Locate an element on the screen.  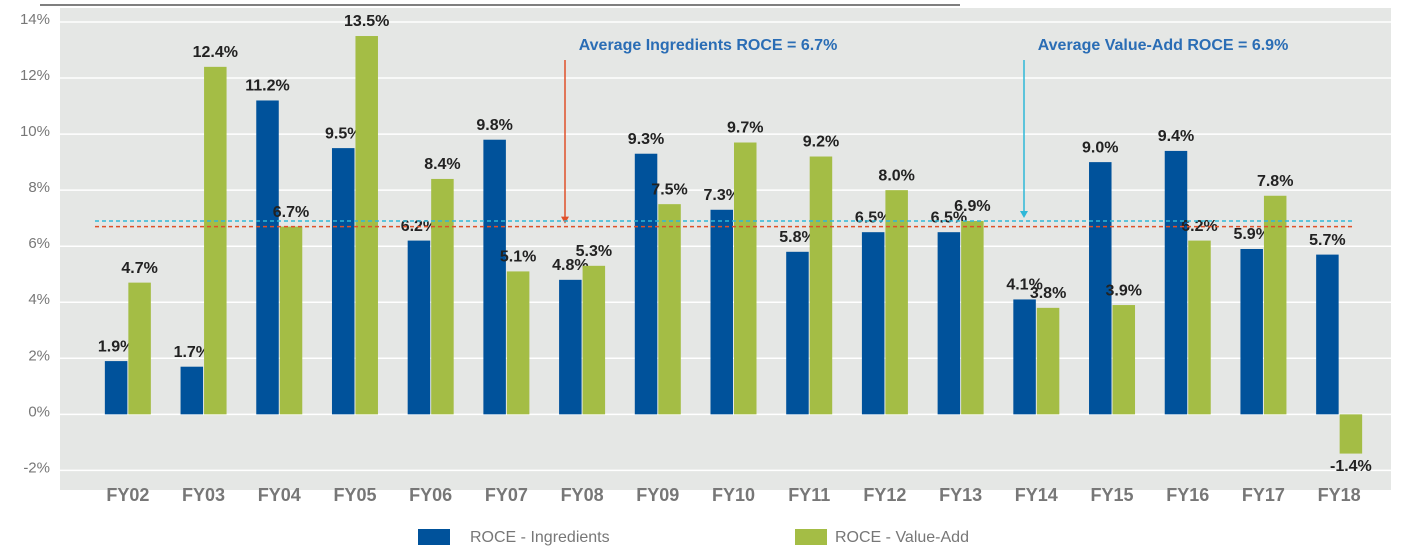
data-label: 7.8% is located at coordinates (1275, 181).